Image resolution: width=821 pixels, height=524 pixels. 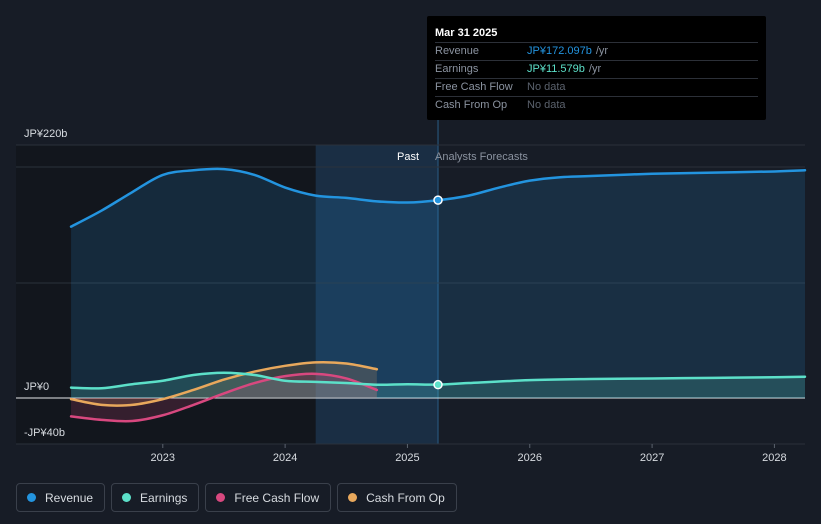 What do you see at coordinates (405, 497) in the screenshot?
I see `legend-item-label: Cash From Op` at bounding box center [405, 497].